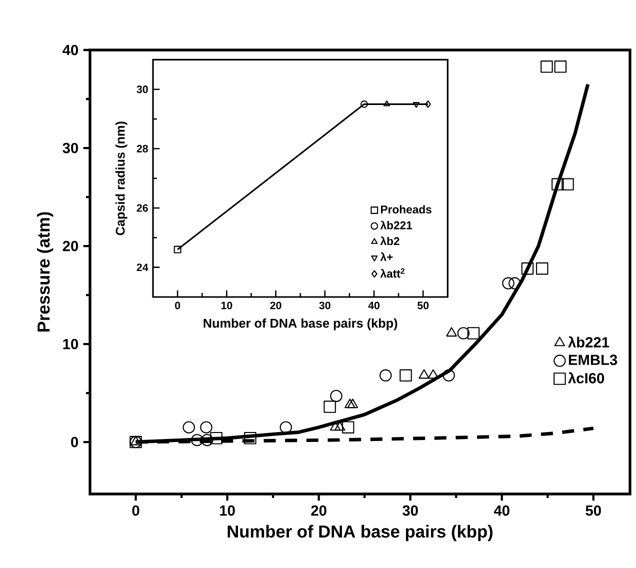  What do you see at coordinates (390, 241) in the screenshot?
I see `legend-label: λb2` at bounding box center [390, 241].